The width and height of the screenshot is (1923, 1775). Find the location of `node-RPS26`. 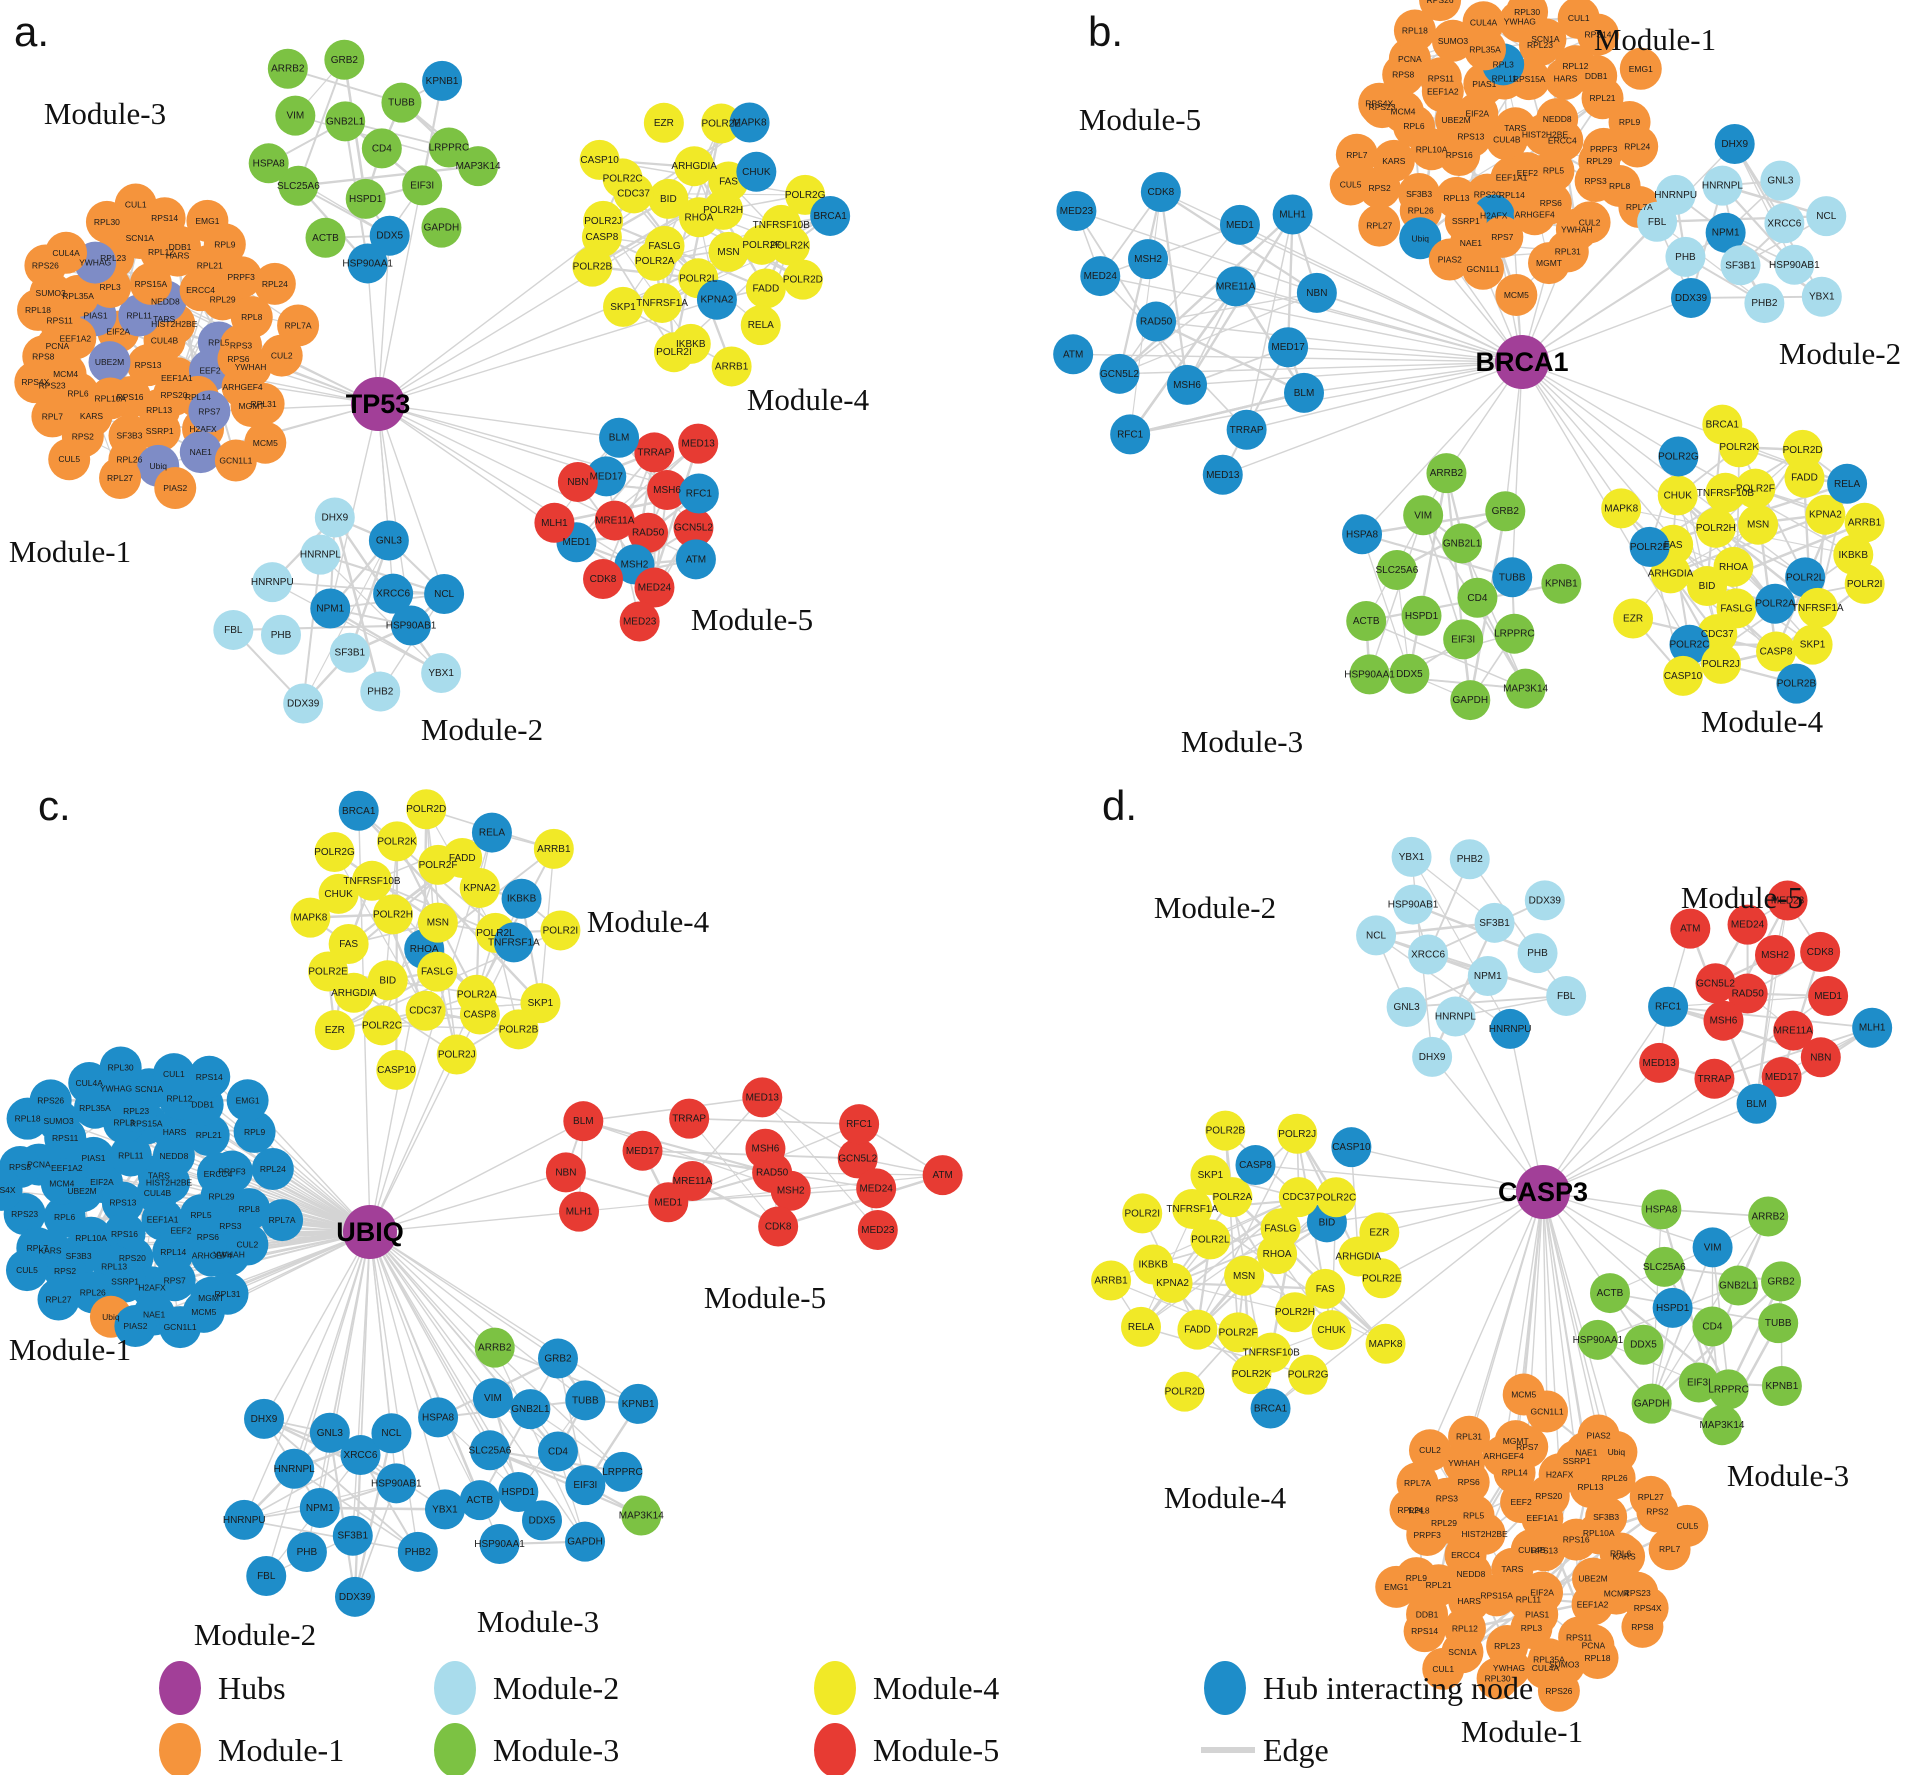

node-RPS26 is located at coordinates (50, 1100).